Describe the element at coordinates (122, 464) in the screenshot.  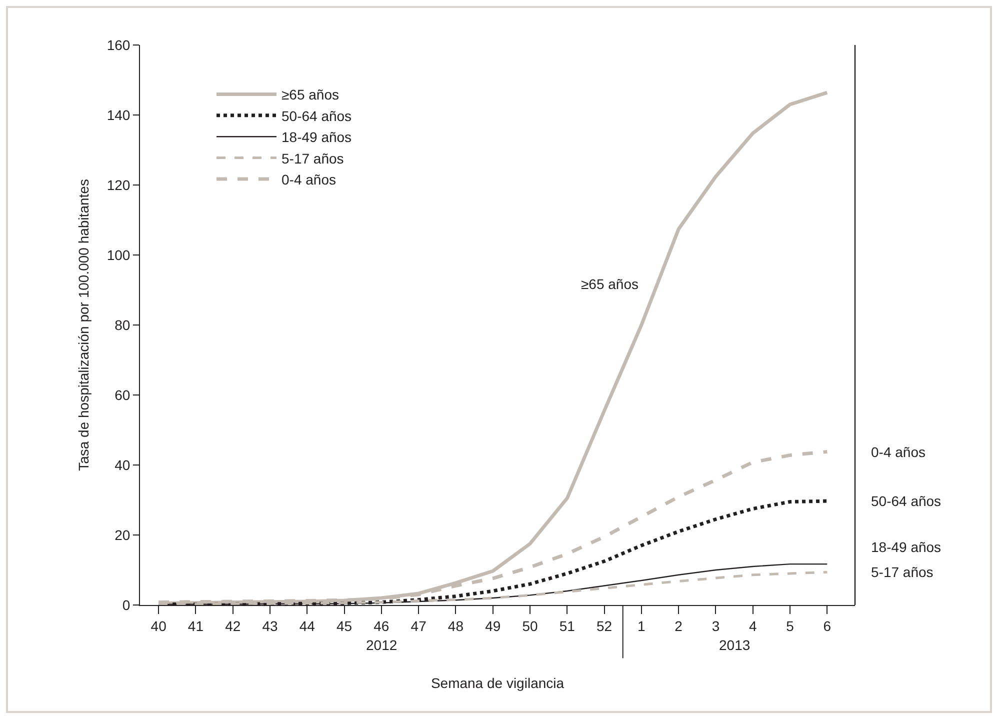
I see `y-tick-label: 40` at that location.